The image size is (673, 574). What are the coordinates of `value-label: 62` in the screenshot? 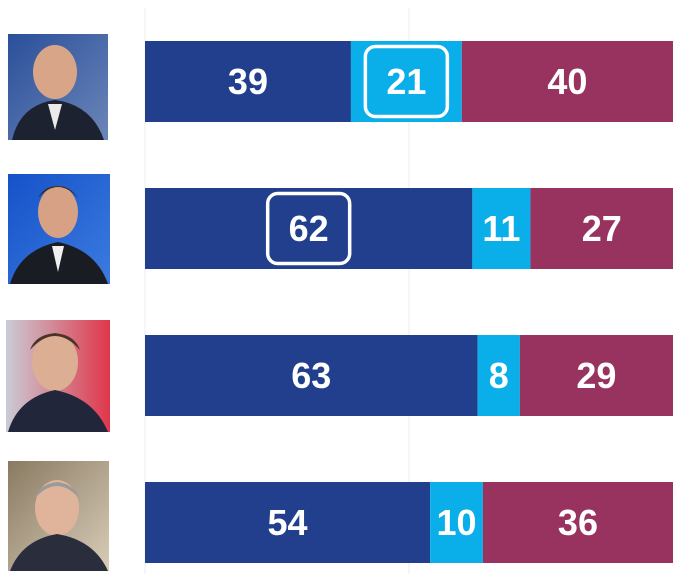 It's located at (309, 228).